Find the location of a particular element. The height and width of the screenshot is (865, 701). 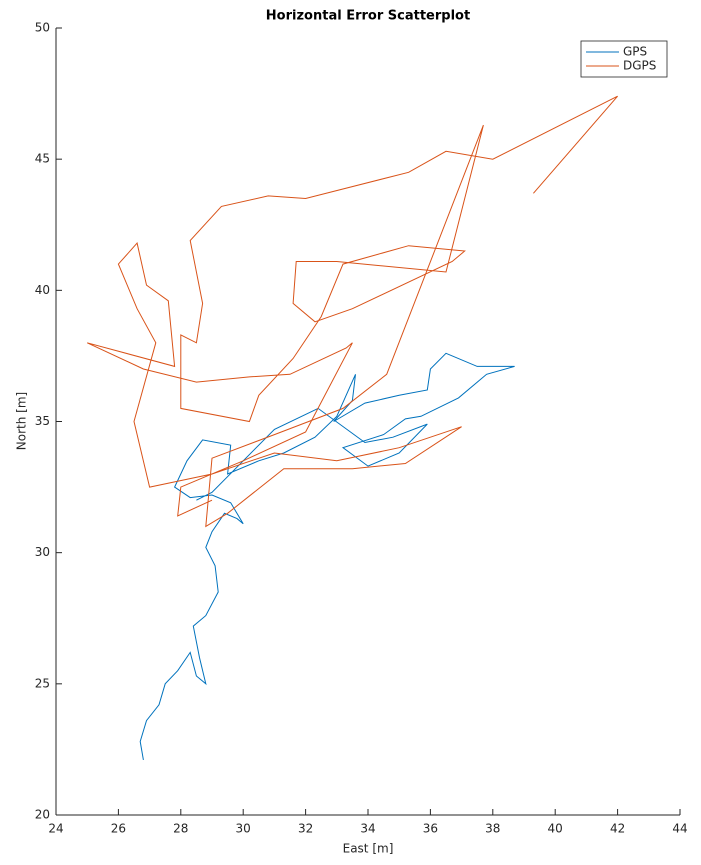

y-tick-label: 45 is located at coordinates (42, 159).